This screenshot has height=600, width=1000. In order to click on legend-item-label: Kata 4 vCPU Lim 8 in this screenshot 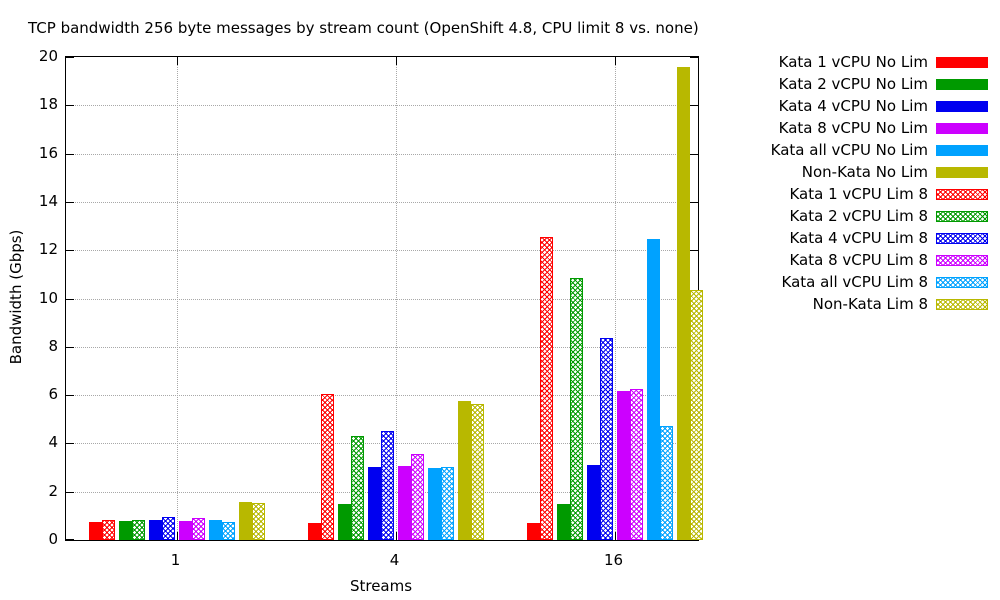, I will do `click(858, 238)`.